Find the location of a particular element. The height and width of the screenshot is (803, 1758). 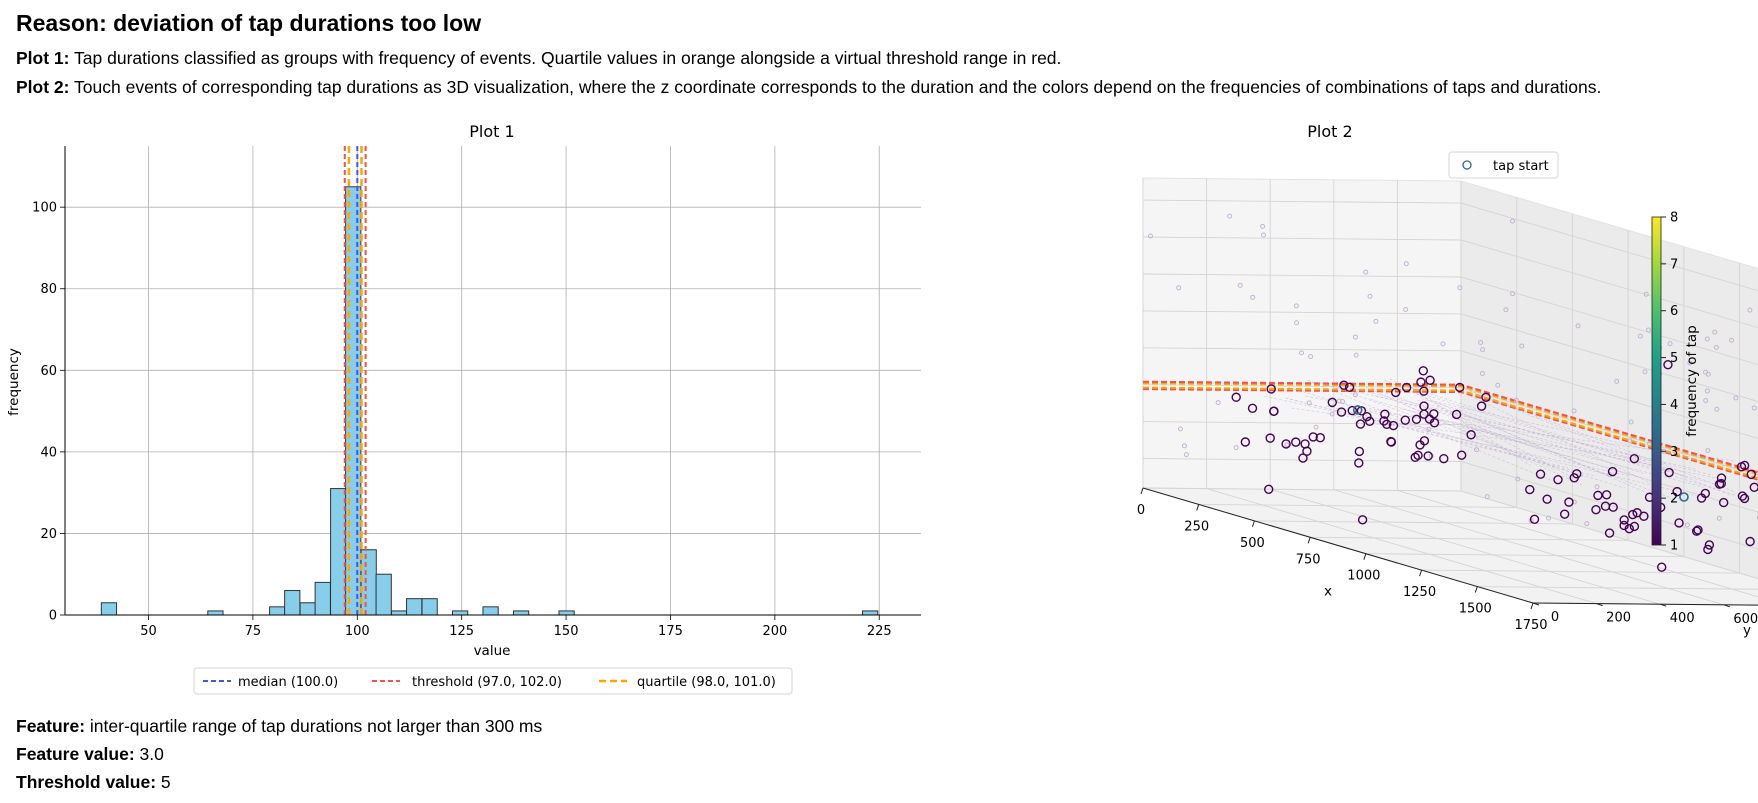

tap-point-outlier is located at coordinates (1362, 520).